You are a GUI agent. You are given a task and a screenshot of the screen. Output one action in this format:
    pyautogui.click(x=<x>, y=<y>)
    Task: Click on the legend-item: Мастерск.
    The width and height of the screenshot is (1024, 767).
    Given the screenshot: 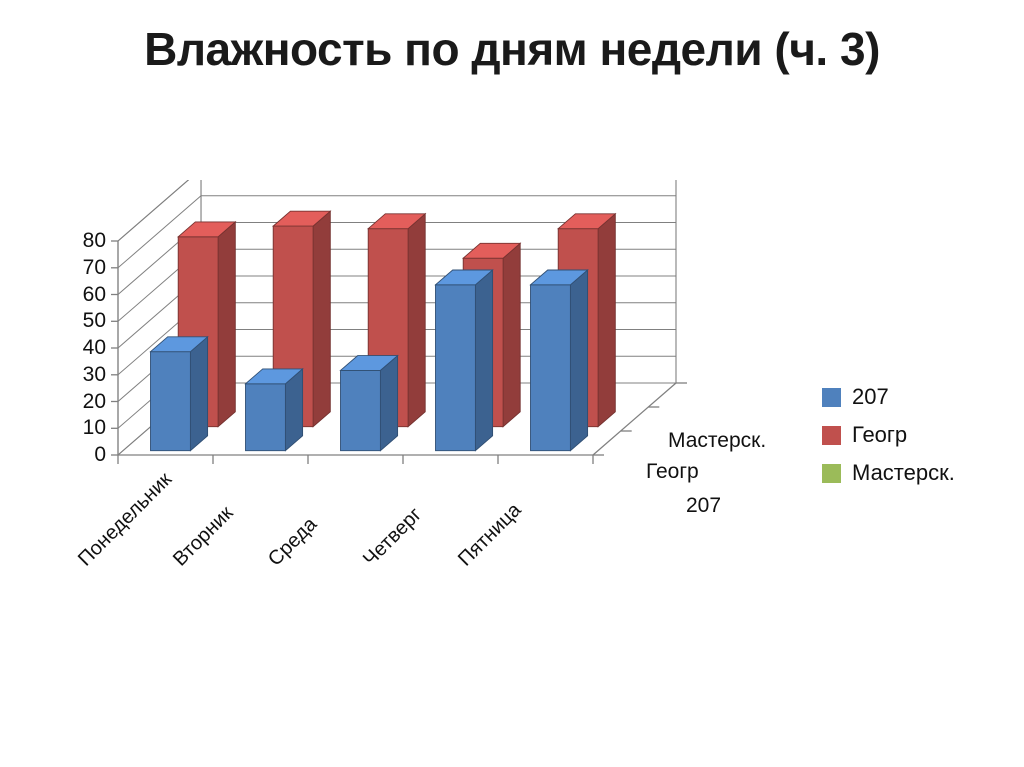 What is the action you would take?
    pyautogui.click(x=917, y=473)
    